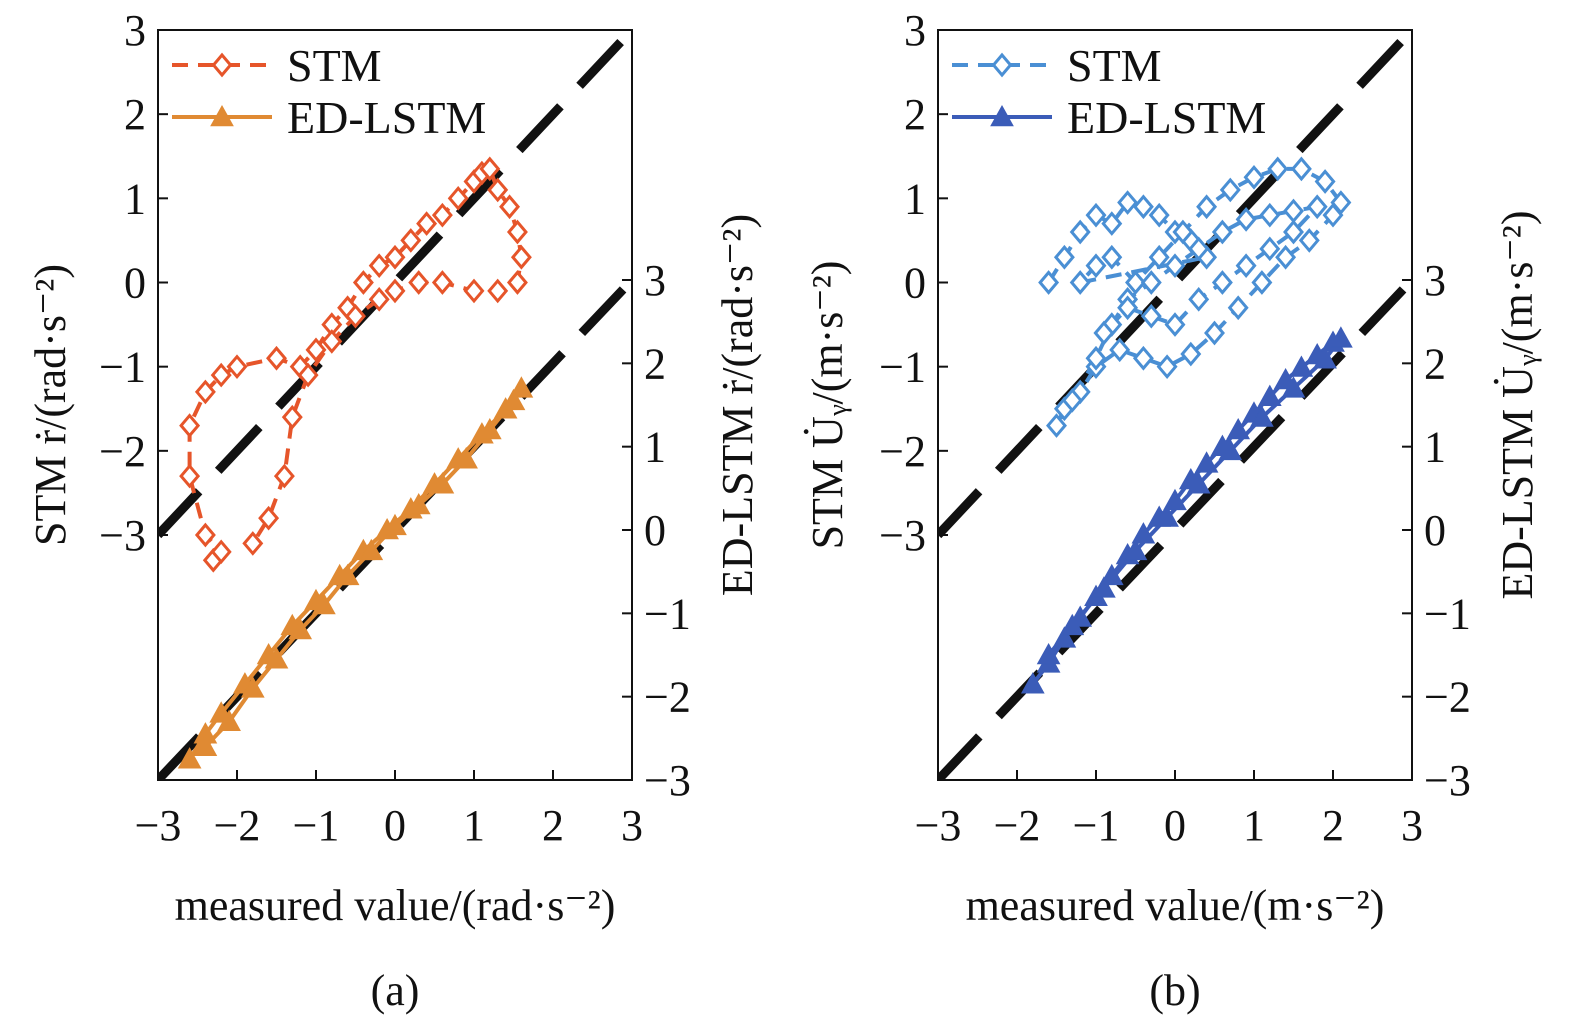 This screenshot has height=1023, width=1575. I want to click on series-ed-lstm, so click(1186, 510).